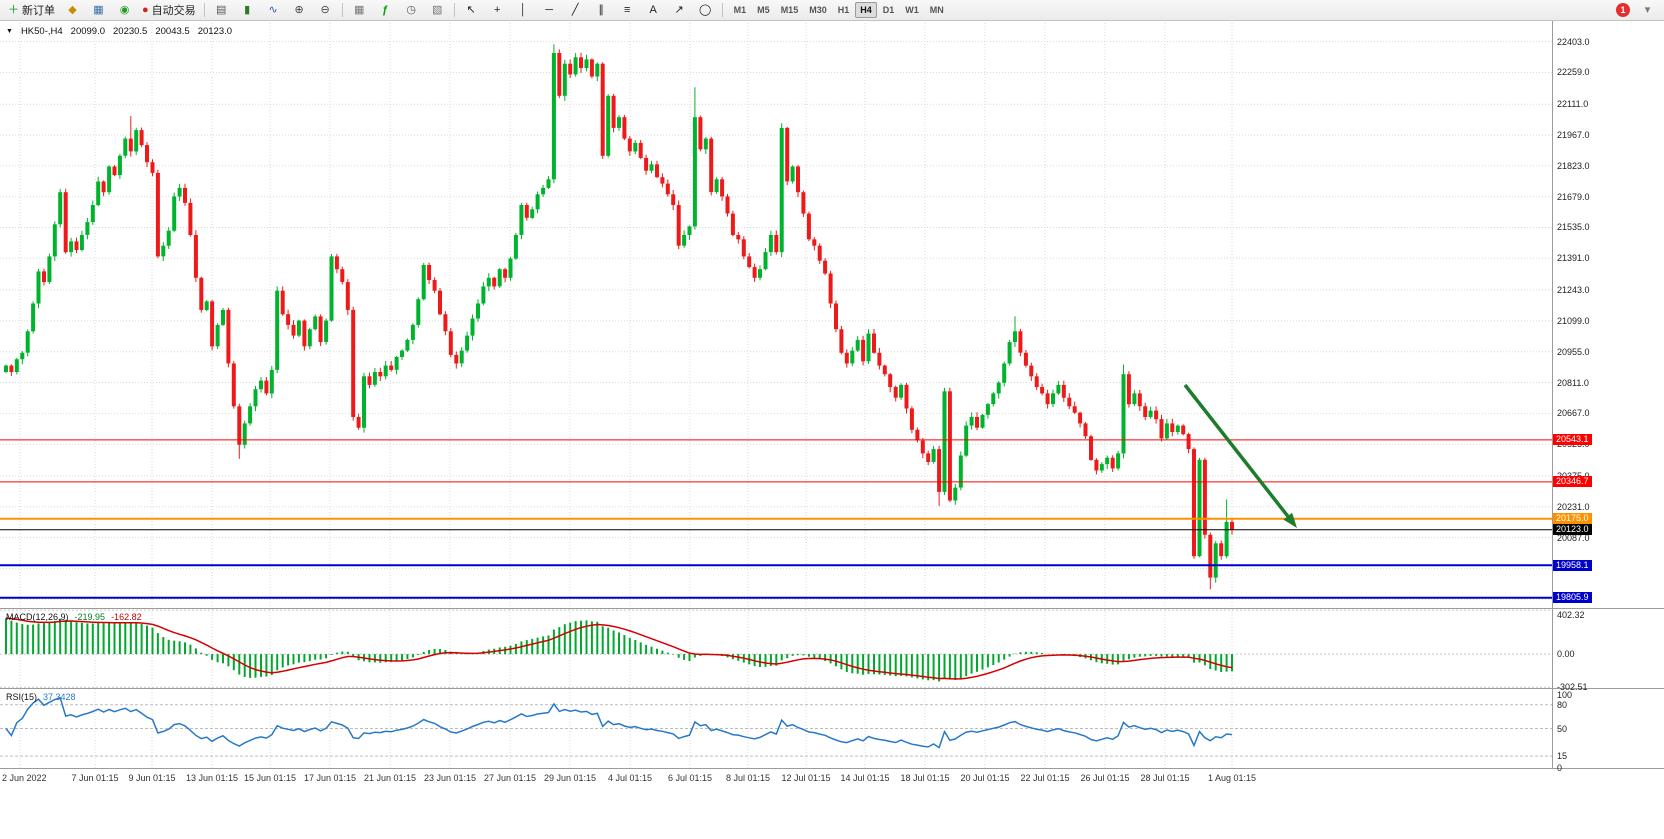  I want to click on macd-signal-value: -162.82, so click(126, 617).